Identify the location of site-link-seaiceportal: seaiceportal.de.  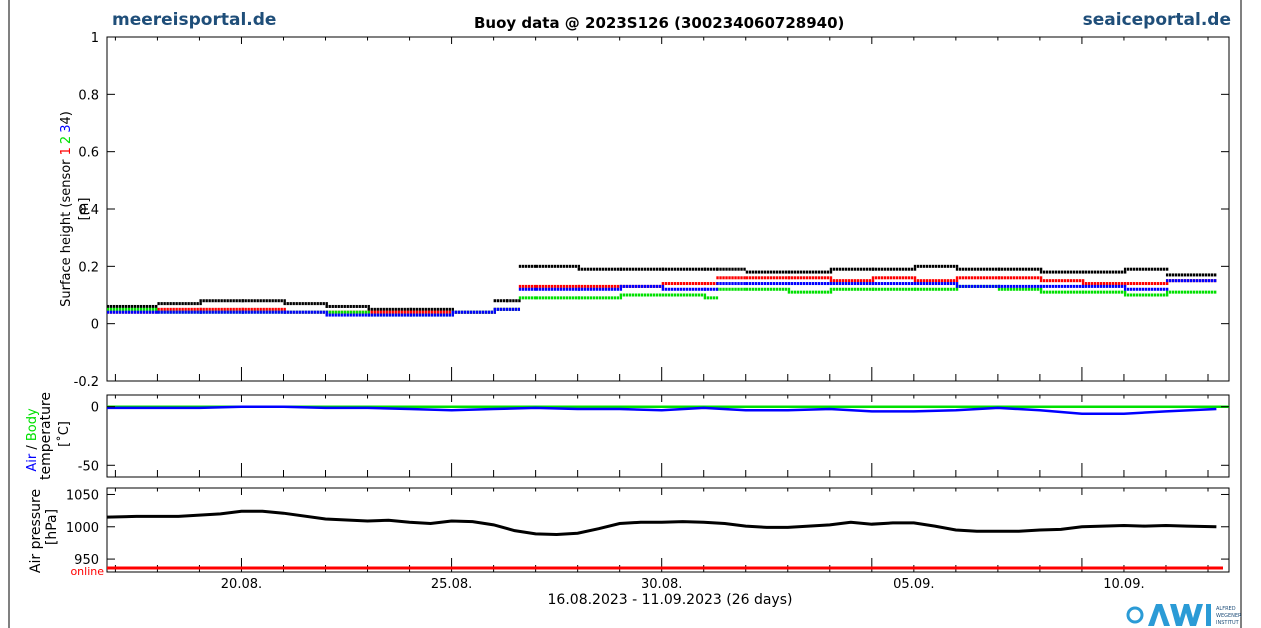
(1156, 20).